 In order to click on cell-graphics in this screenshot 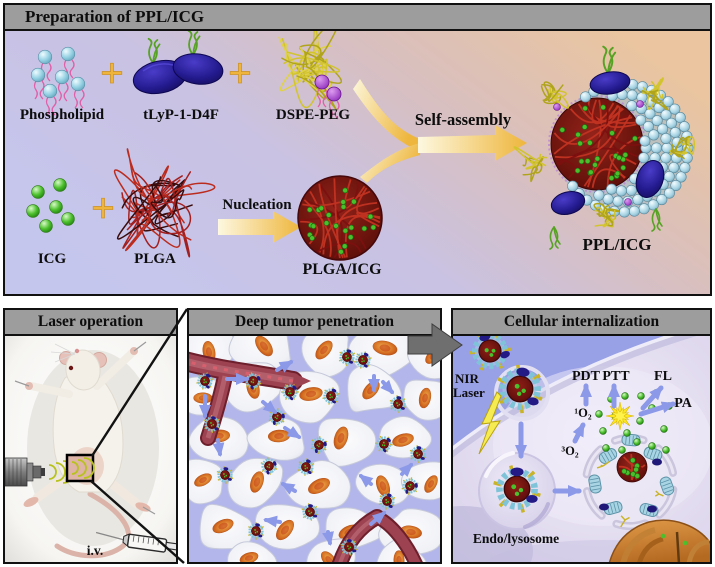, I will do `click(581, 449)`.